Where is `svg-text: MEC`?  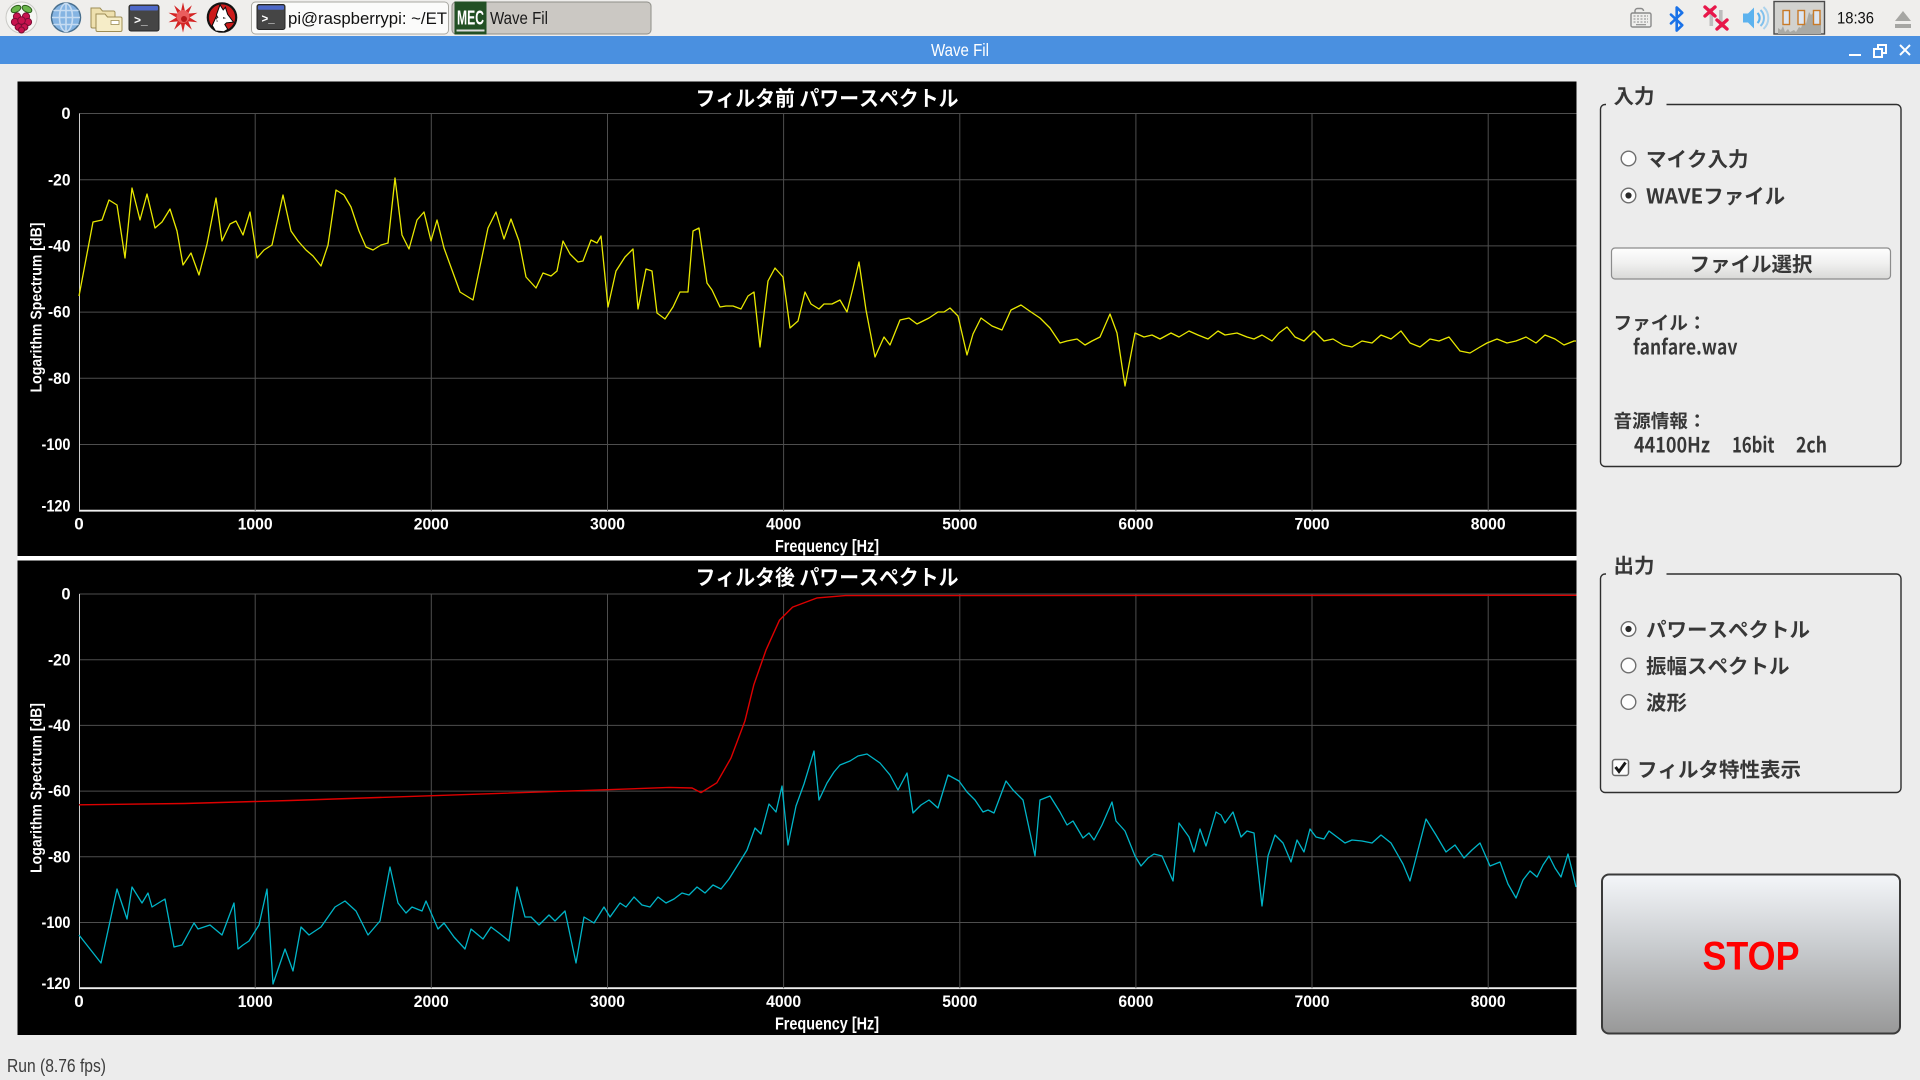 svg-text: MEC is located at coordinates (470, 19).